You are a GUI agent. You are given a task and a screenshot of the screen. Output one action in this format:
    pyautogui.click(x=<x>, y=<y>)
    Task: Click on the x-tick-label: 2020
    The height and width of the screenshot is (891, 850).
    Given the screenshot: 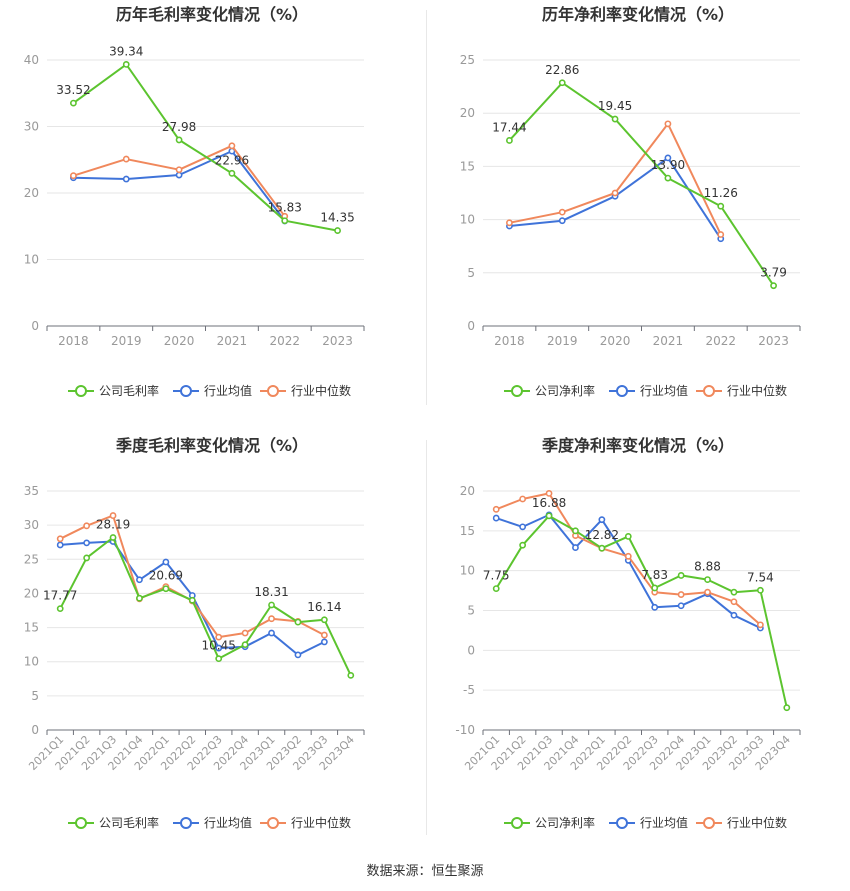 What is the action you would take?
    pyautogui.click(x=615, y=341)
    